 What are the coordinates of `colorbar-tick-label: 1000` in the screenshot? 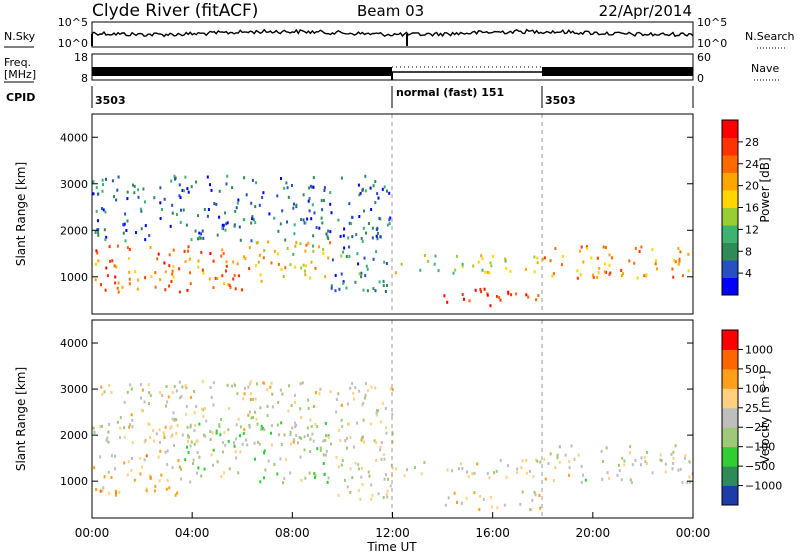 It's located at (759, 349).